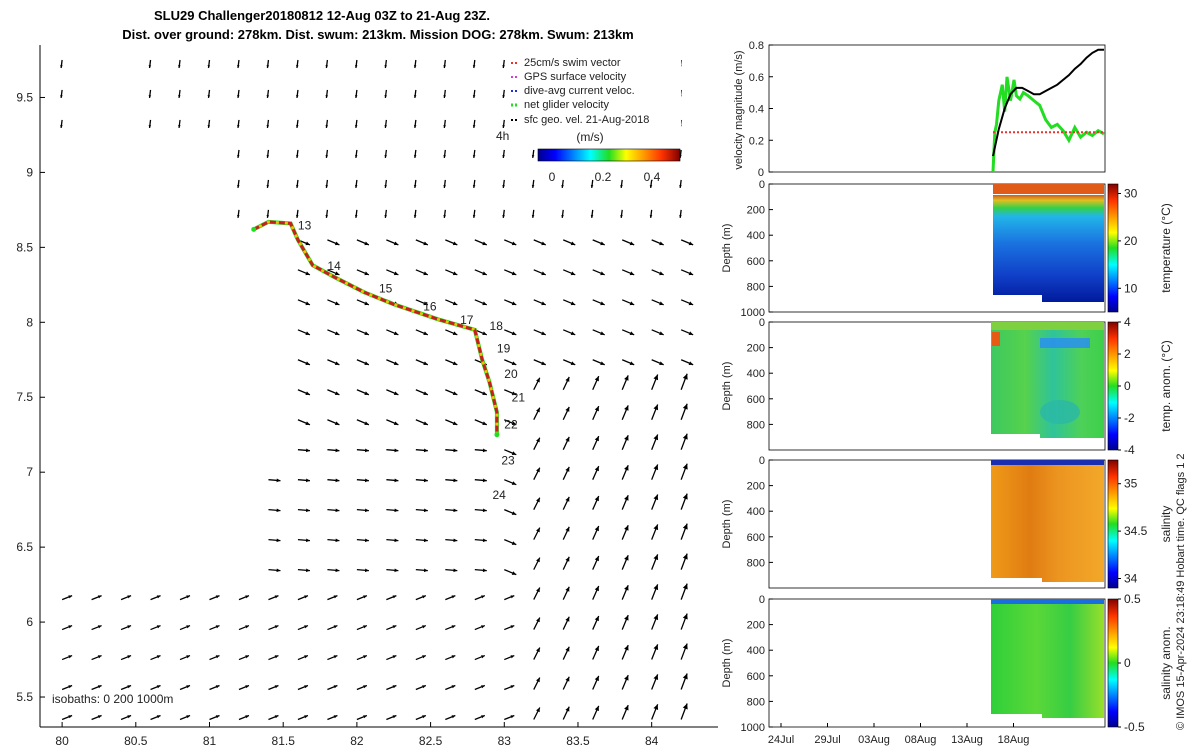  What do you see at coordinates (1047, 462) in the screenshot?
I see `salinity-surface-dots` at bounding box center [1047, 462].